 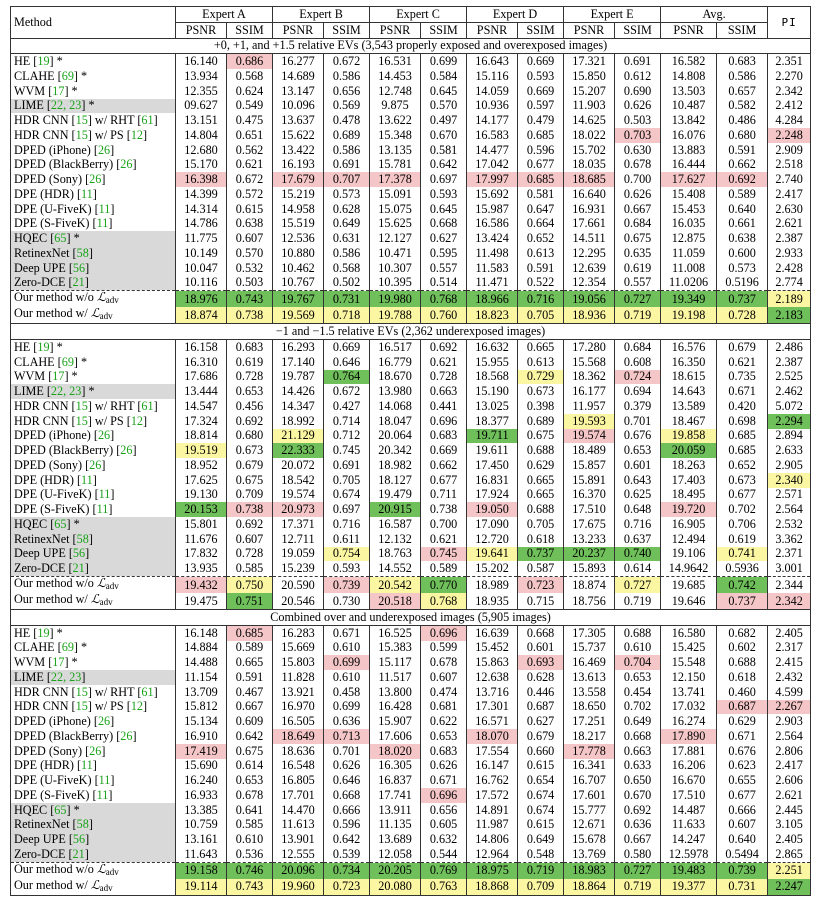 I want to click on method-cell: LIME [22, 23], so click(x=93, y=677).